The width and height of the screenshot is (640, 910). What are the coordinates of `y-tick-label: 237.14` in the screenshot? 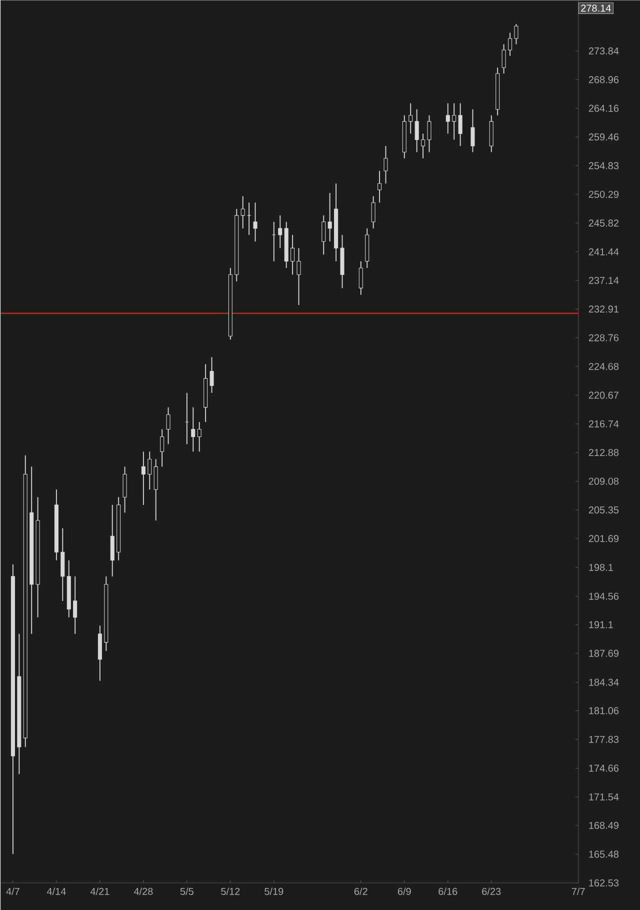 It's located at (603, 280).